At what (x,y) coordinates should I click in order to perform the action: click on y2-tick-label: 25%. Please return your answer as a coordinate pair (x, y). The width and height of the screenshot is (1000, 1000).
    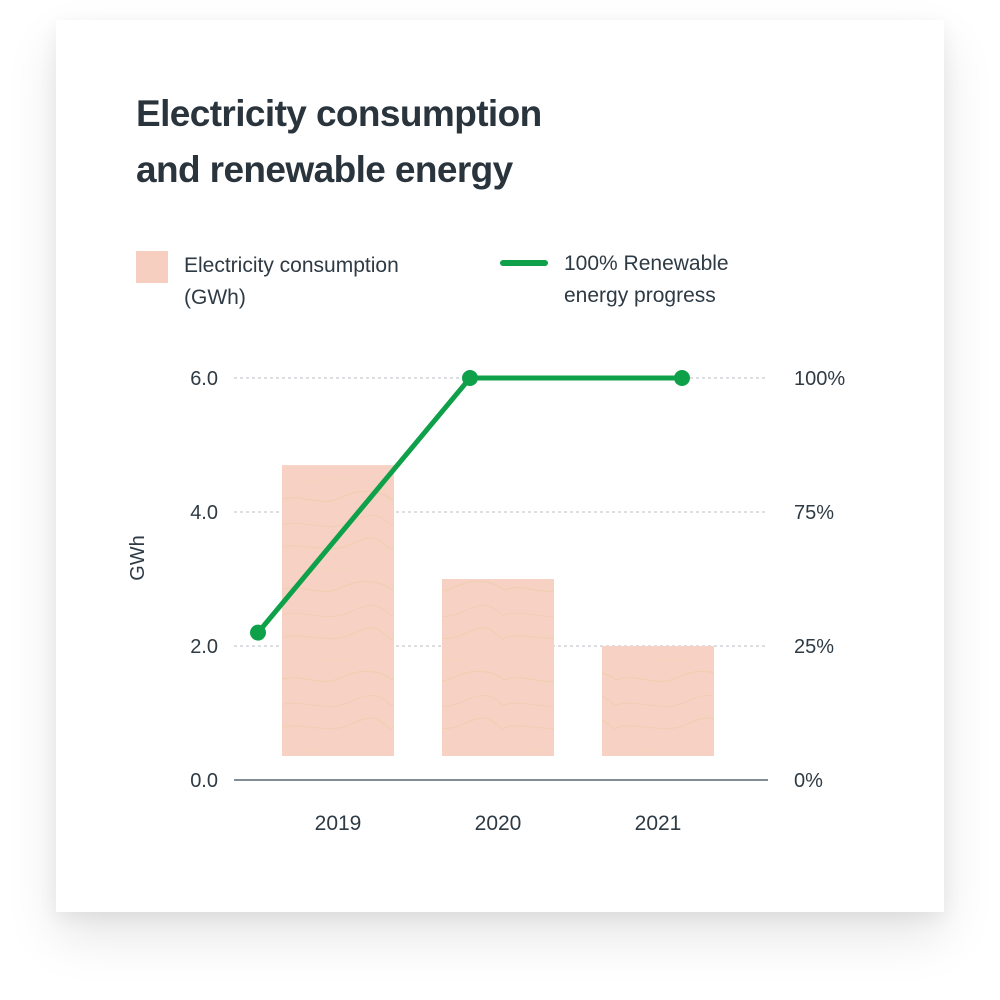
    Looking at the image, I should click on (814, 647).